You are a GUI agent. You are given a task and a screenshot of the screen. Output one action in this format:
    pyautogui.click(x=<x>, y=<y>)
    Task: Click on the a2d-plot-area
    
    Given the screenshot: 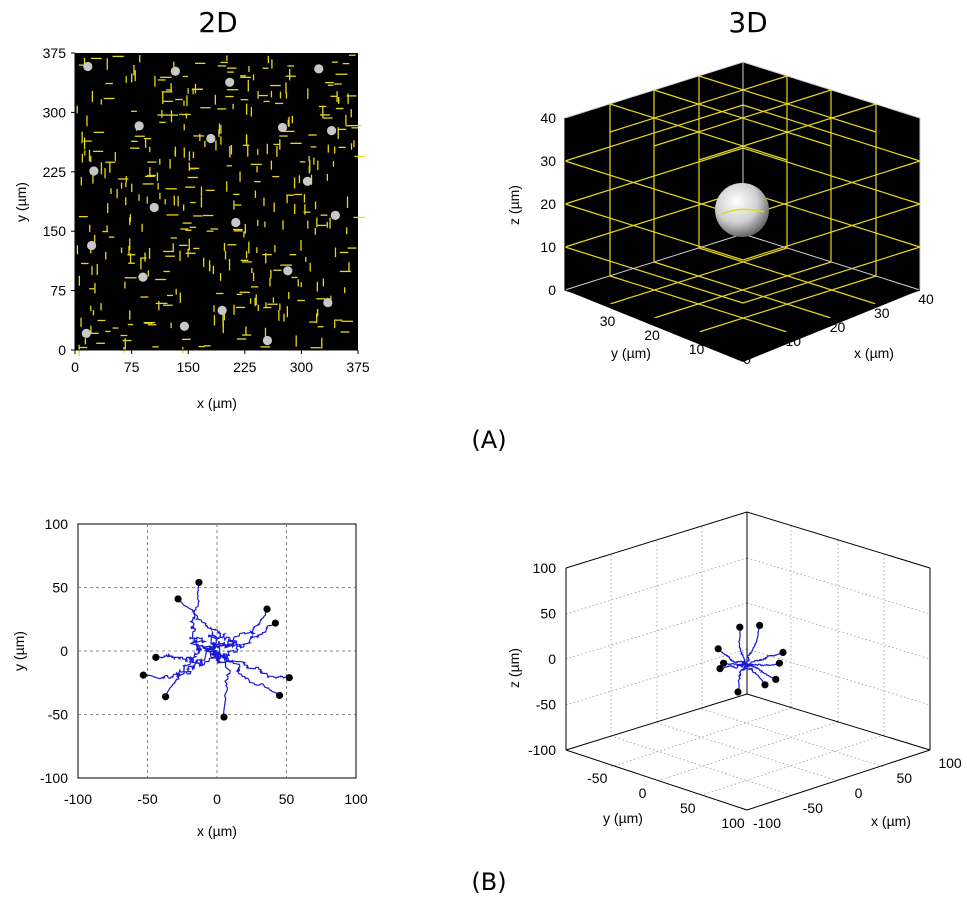 What is the action you would take?
    pyautogui.click(x=216, y=201)
    